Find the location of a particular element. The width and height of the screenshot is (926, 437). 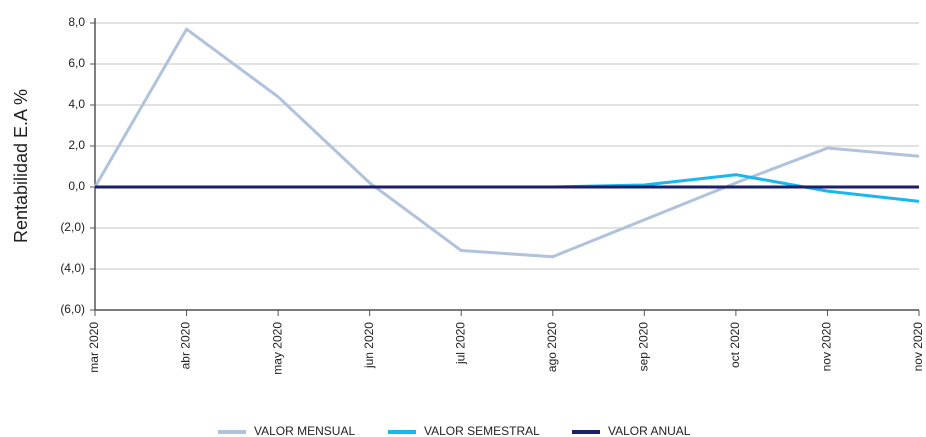

y-axis-title: Rentabilidad E.A % is located at coordinates (21, 166).